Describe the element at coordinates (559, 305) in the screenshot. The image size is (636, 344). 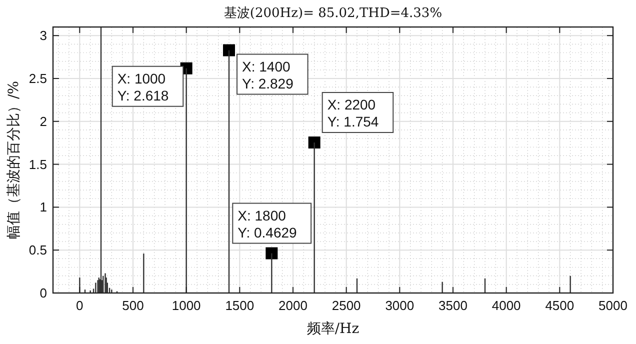
I see `x-tick-label: 4500` at that location.